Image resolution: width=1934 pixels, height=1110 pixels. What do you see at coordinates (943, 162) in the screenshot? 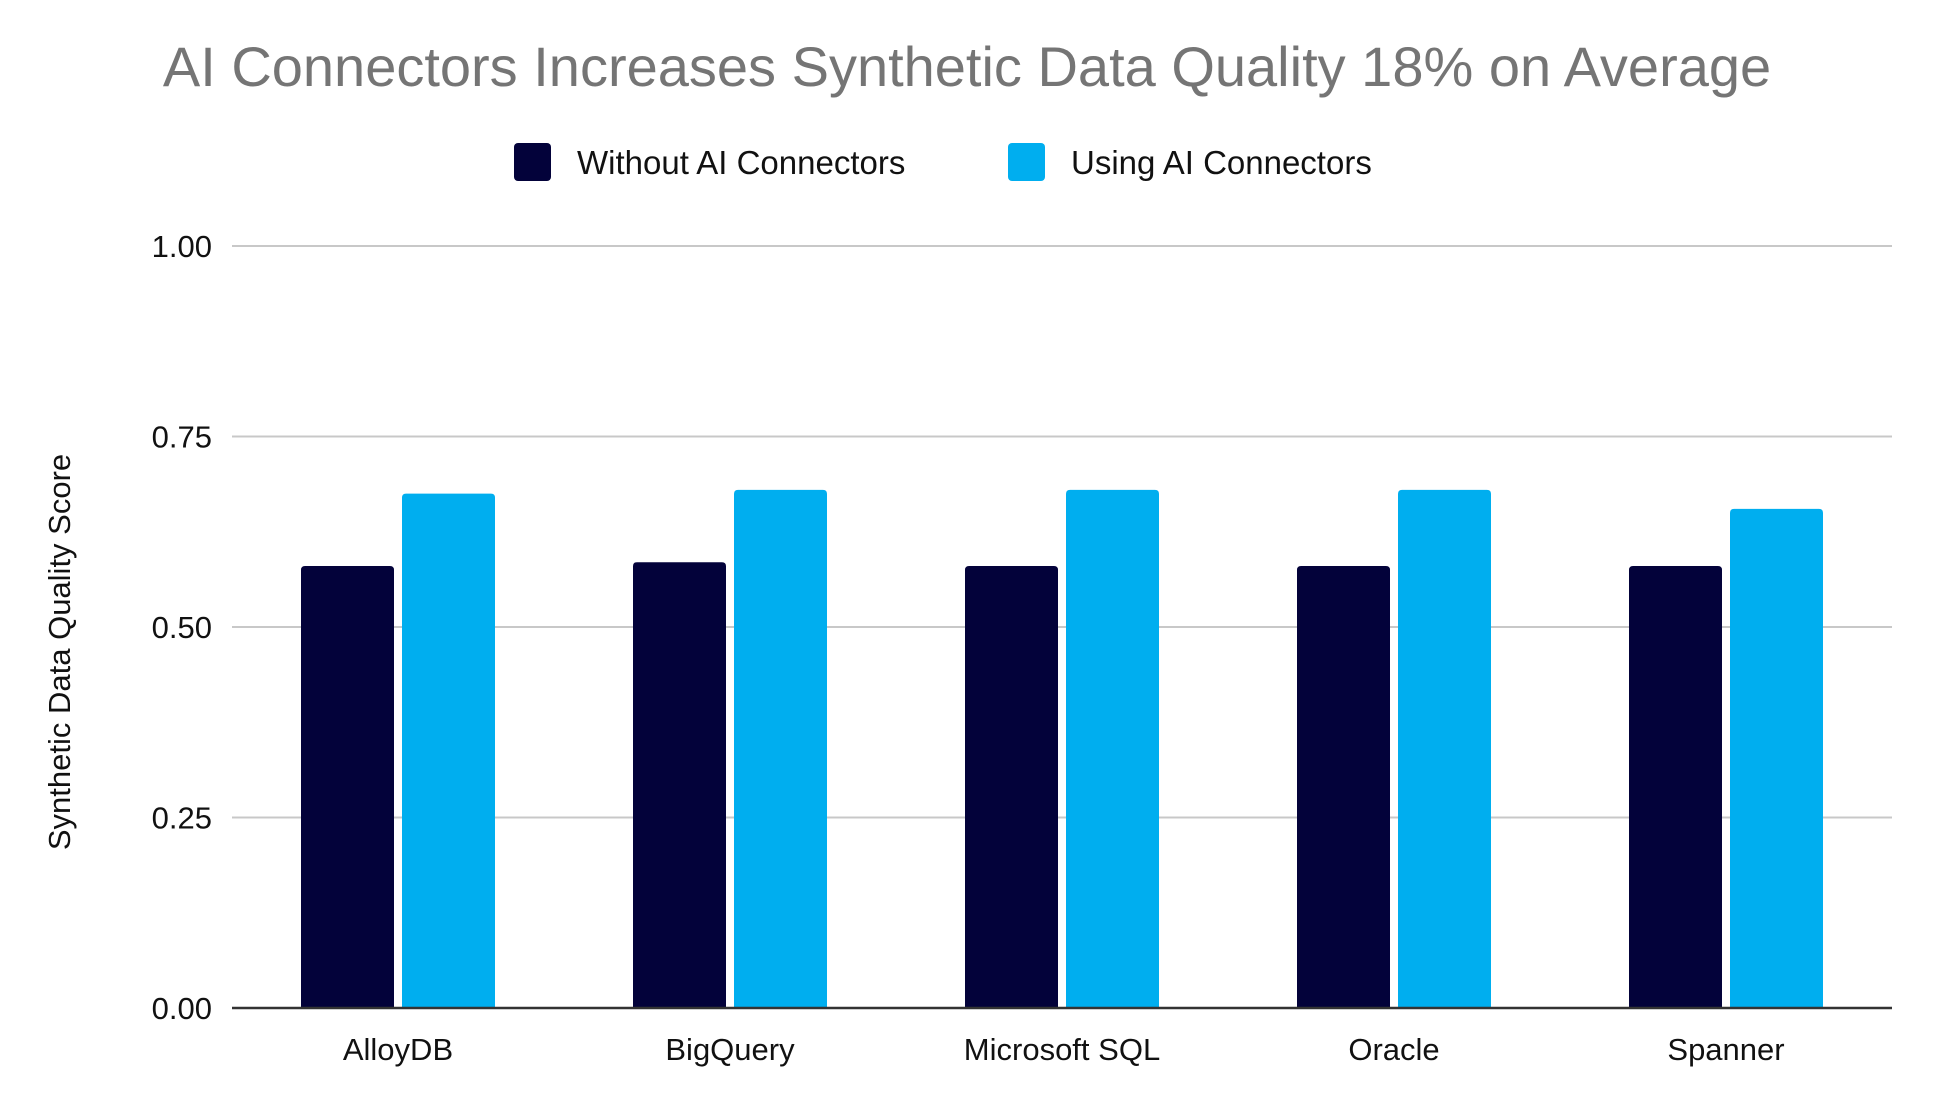
I see `legend: Without AI Connectors Using AI Connectors` at bounding box center [943, 162].